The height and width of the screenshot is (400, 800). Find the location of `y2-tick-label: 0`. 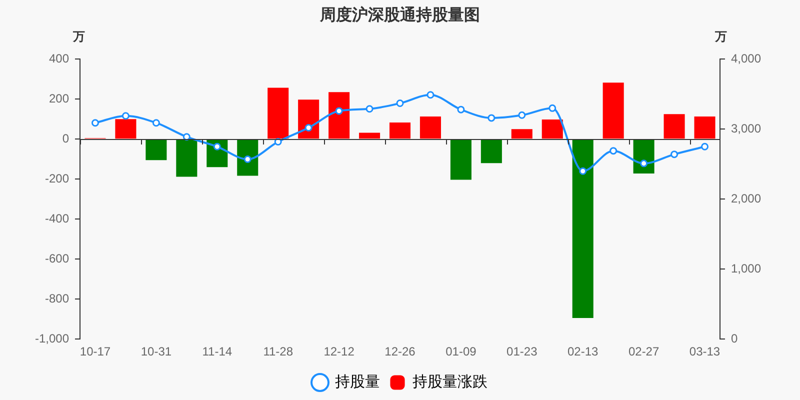

y2-tick-label: 0 is located at coordinates (734, 338).